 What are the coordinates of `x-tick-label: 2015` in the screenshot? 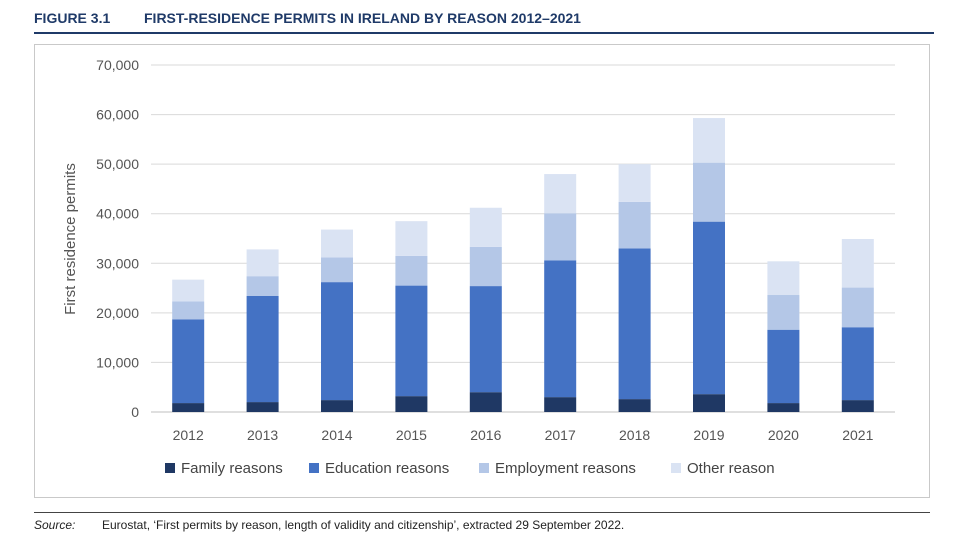 It's located at (411, 435).